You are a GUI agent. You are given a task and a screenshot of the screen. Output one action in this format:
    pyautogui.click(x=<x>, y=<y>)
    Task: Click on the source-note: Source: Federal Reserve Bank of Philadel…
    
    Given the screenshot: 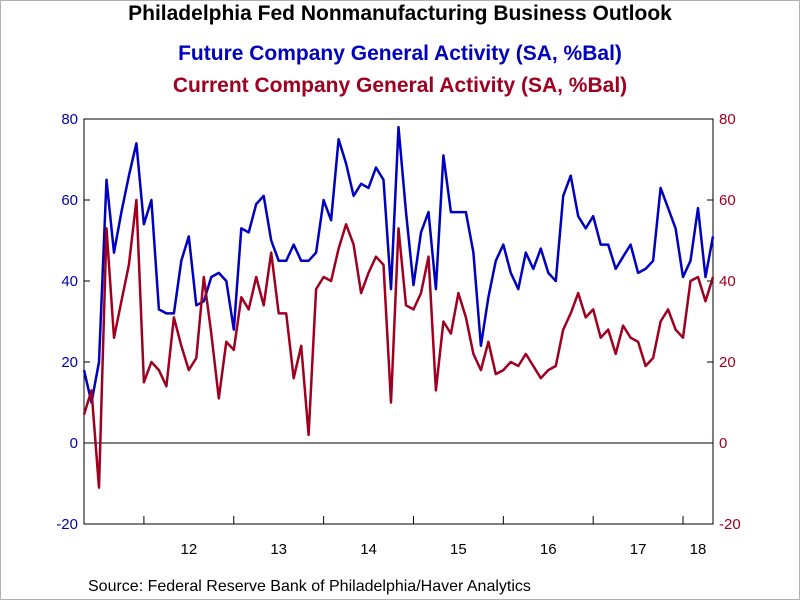 What is the action you would take?
    pyautogui.click(x=309, y=586)
    